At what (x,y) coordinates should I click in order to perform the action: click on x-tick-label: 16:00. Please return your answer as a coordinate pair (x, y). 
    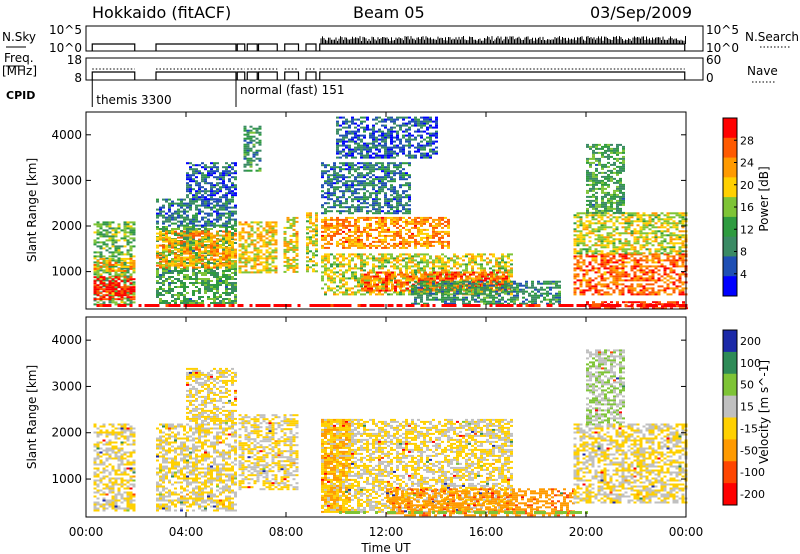
    Looking at the image, I should click on (486, 532).